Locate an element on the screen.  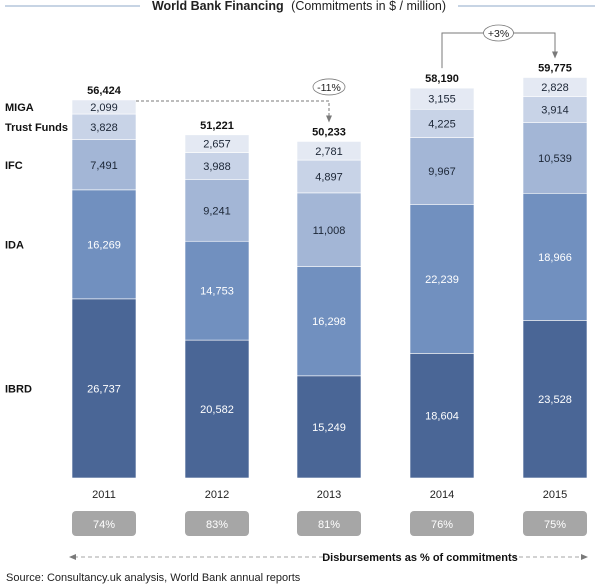
bar-segment-ibrd-2011 is located at coordinates (104, 388).